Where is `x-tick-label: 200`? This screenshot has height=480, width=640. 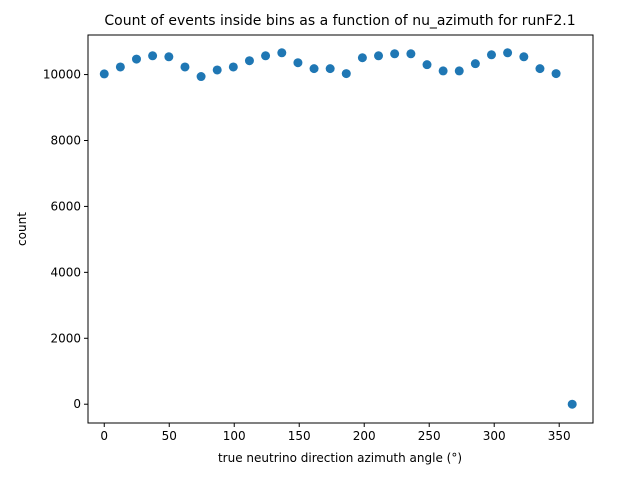
x-tick-label: 200 is located at coordinates (364, 436).